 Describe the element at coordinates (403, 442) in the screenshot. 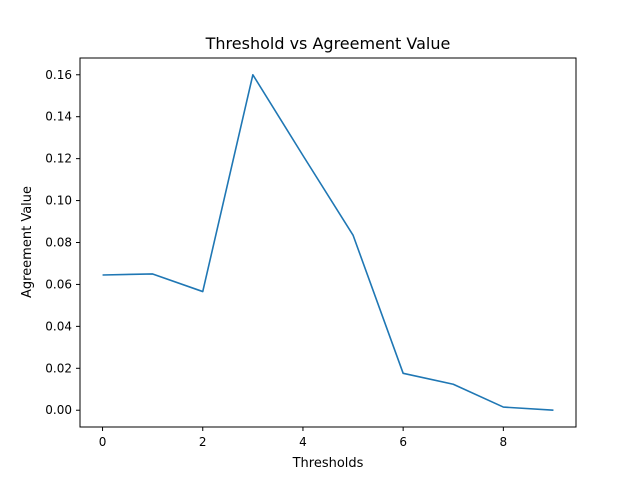

I see `x-tick-label: 6` at that location.